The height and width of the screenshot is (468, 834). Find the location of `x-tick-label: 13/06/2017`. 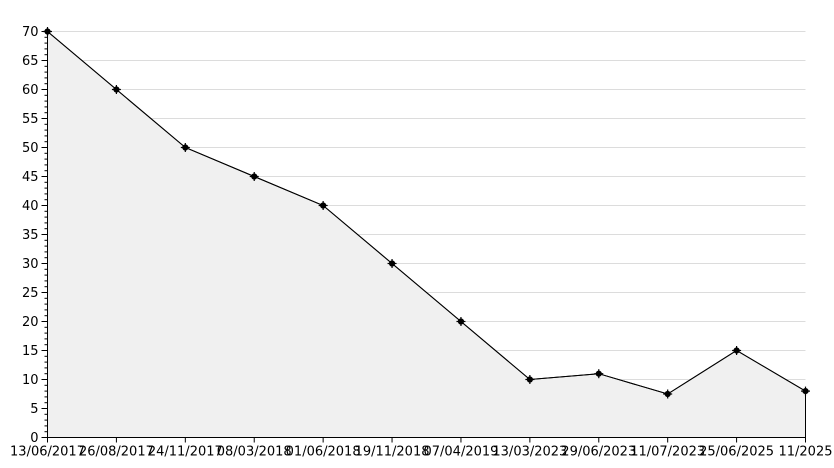

x-tick-label: 13/06/2017 is located at coordinates (47, 452).